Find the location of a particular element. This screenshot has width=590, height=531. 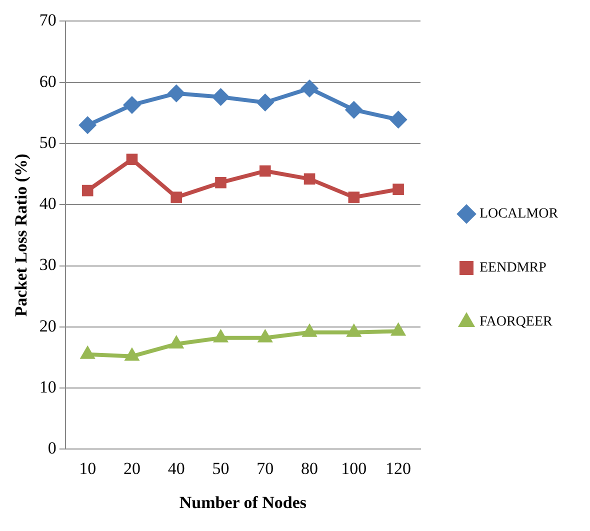

x-tick-label: 10 is located at coordinates (87, 468).